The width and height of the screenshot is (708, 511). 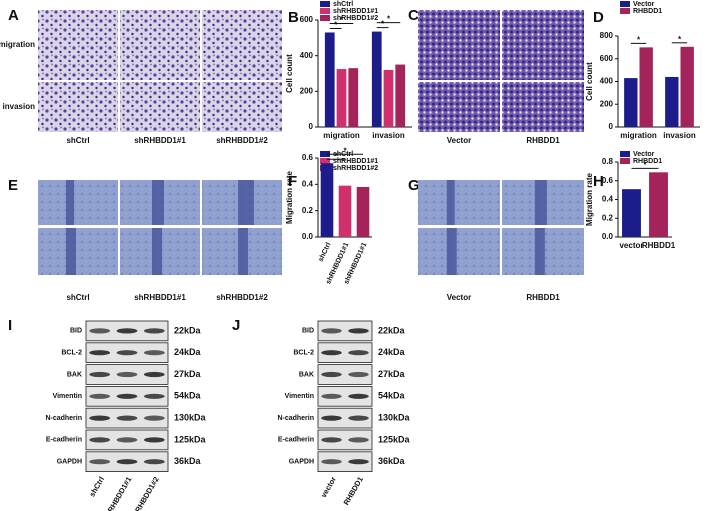 What do you see at coordinates (10, 325) in the screenshot?
I see `panel-letter: I` at bounding box center [10, 325].